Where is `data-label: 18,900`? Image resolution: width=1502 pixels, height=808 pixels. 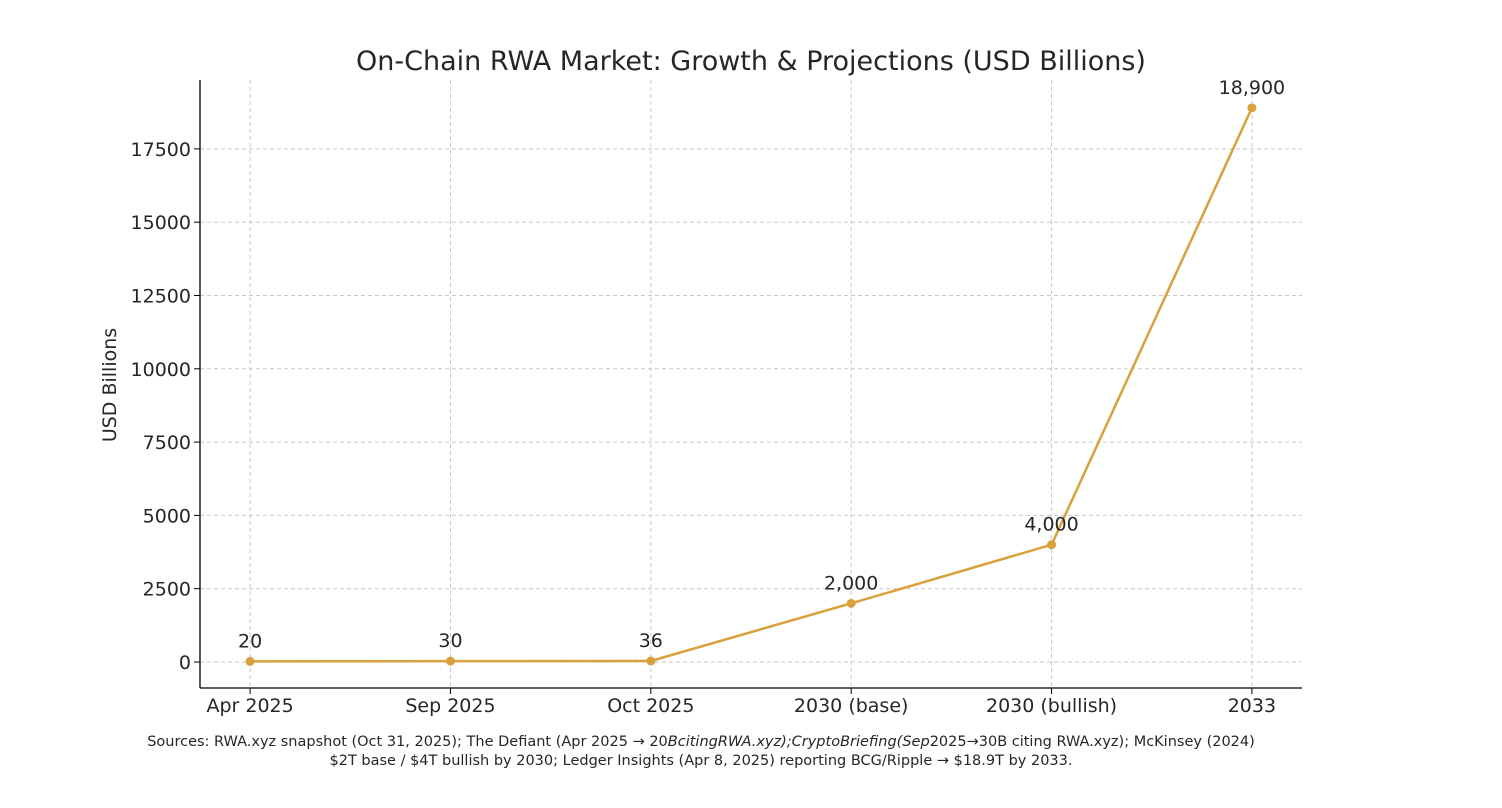 data-label: 18,900 is located at coordinates (1252, 88).